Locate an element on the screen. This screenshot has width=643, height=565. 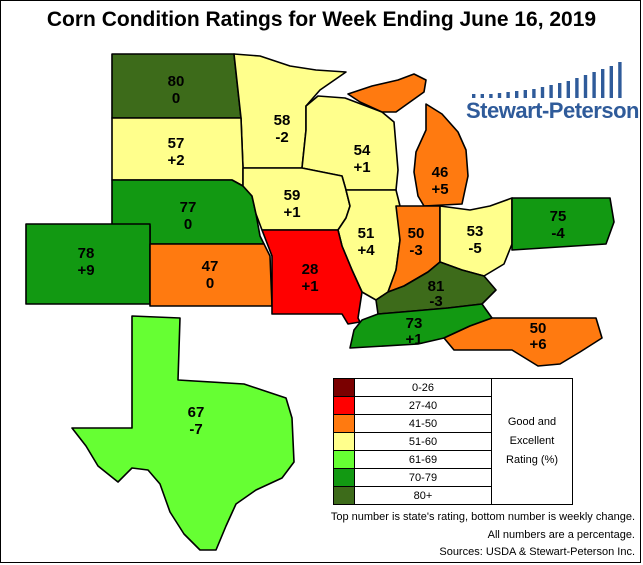
legend-row: 27-40 is located at coordinates (453, 405).